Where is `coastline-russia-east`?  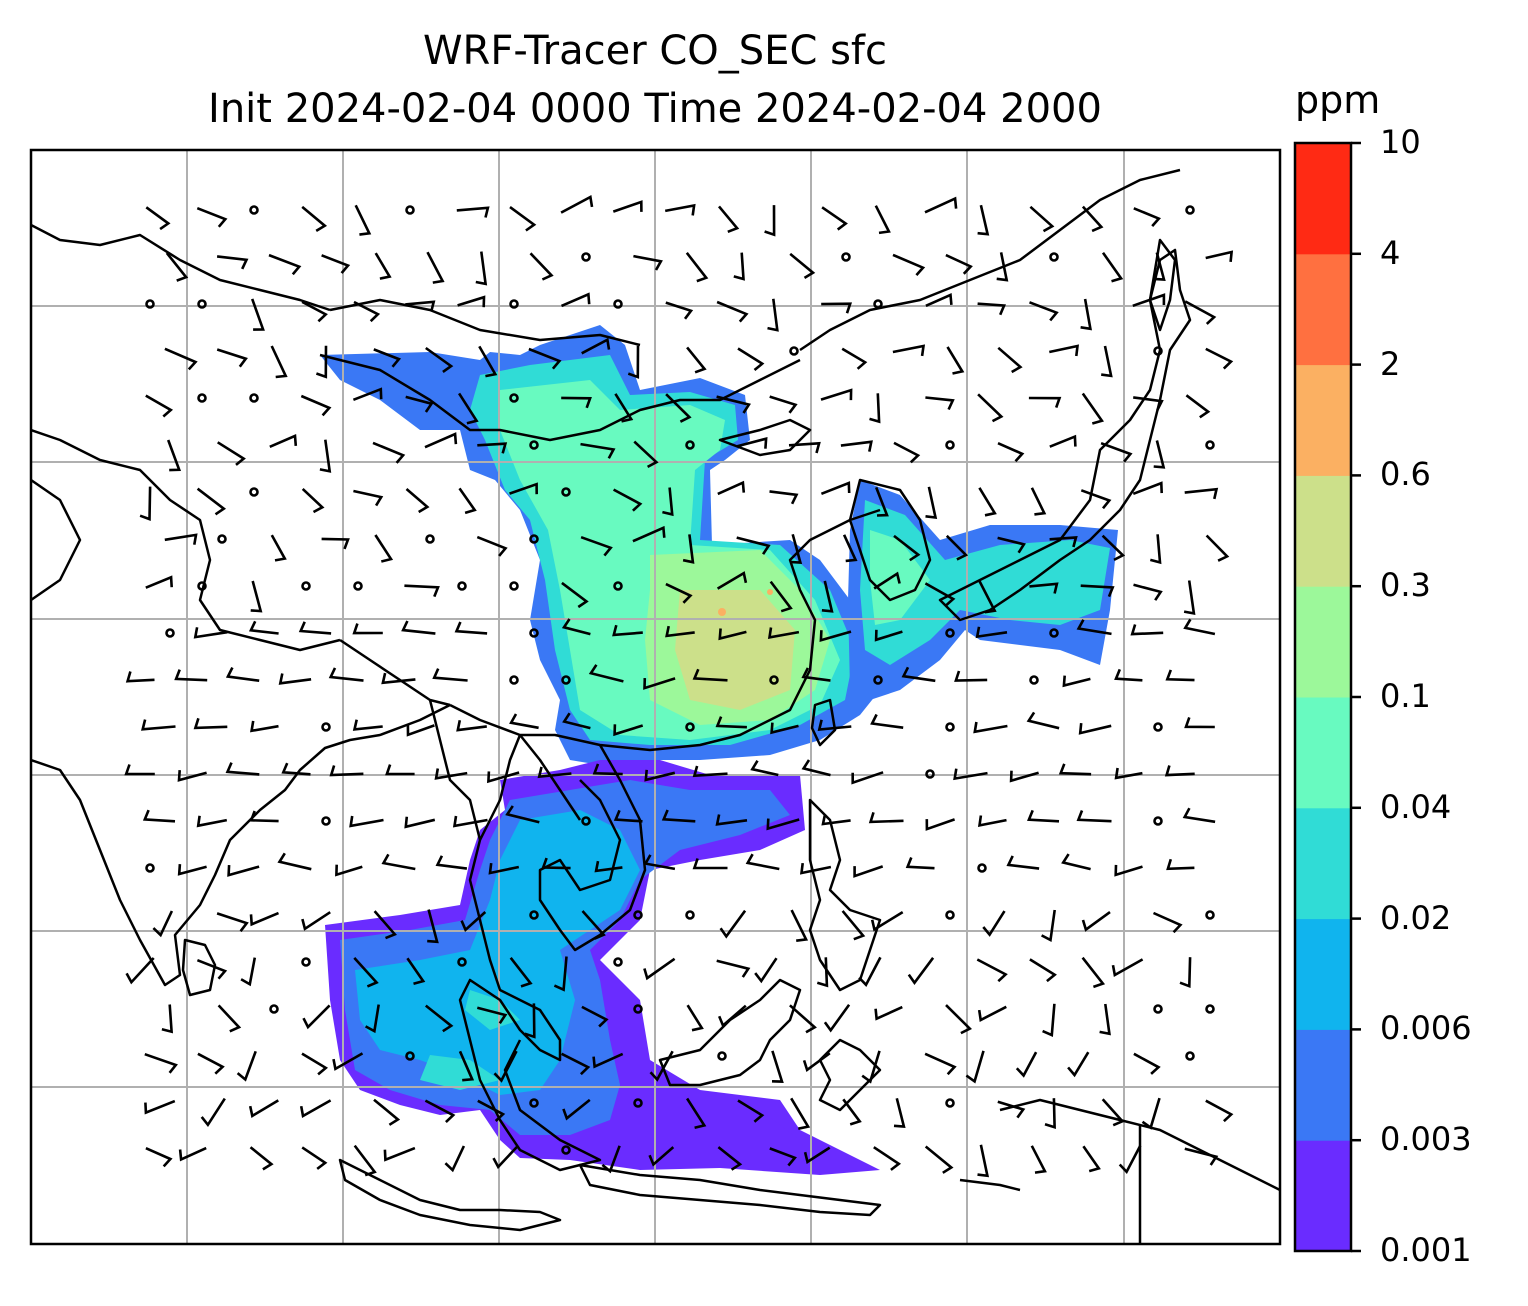
coastline-russia-east is located at coordinates (990, 260).